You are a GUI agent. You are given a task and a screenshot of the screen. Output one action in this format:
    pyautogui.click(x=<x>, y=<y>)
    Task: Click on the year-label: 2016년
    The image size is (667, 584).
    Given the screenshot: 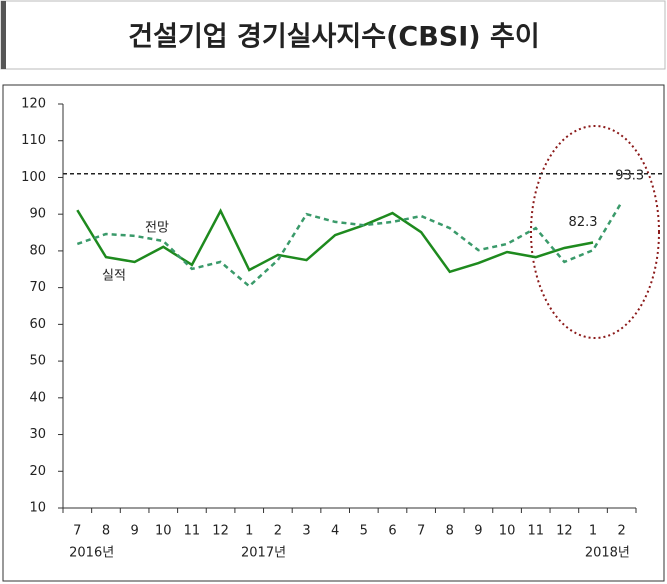 What is the action you would take?
    pyautogui.click(x=91, y=553)
    